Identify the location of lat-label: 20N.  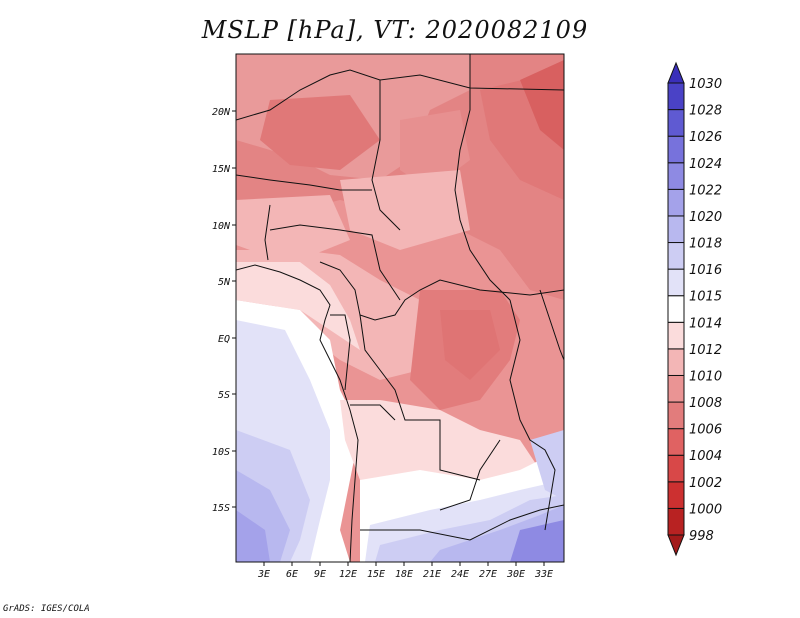
(221, 112).